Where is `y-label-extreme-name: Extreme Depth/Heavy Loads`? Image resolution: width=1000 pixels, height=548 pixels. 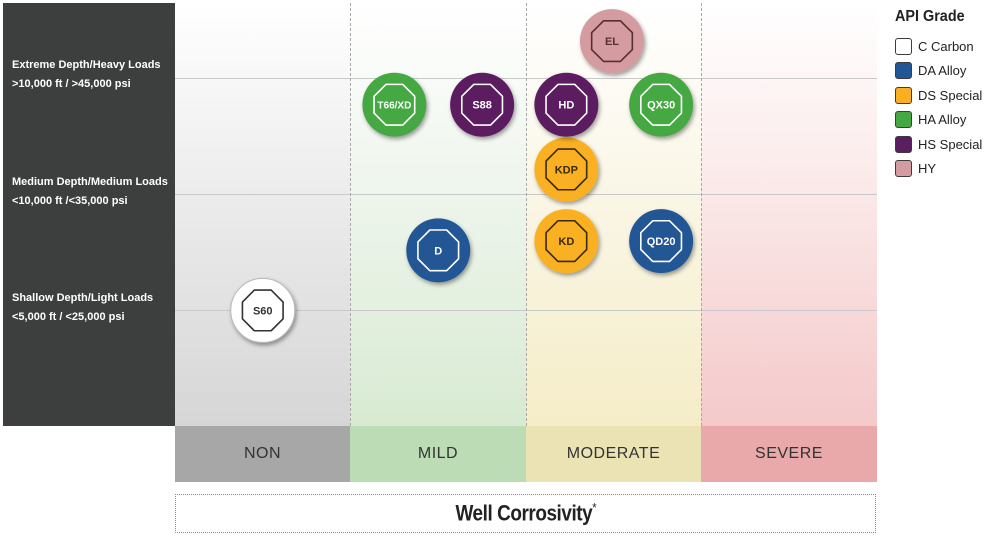 y-label-extreme-name: Extreme Depth/Heavy Loads is located at coordinates (86, 65).